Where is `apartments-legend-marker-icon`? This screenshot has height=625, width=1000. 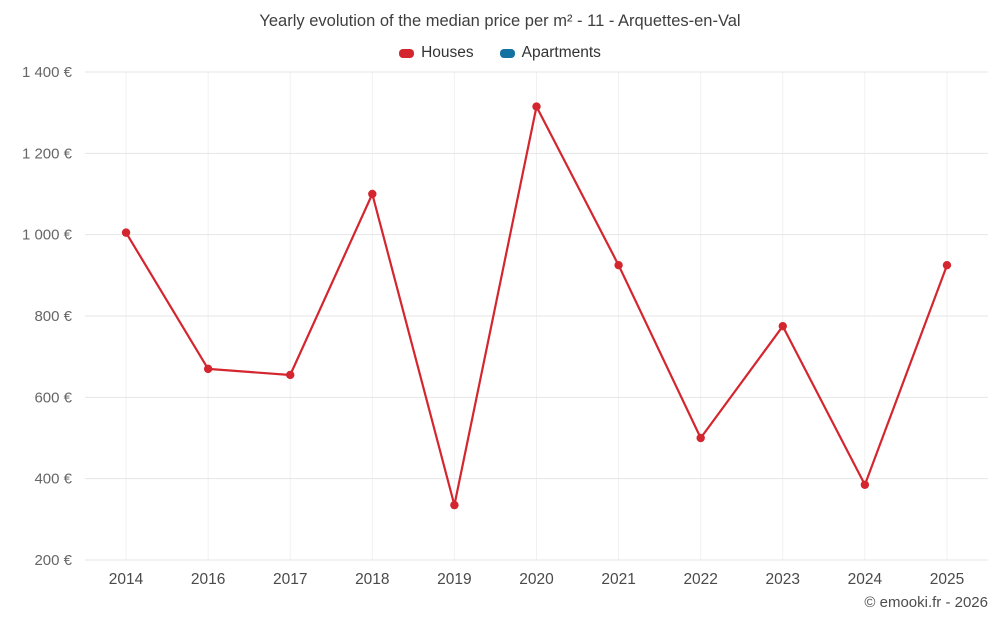 apartments-legend-marker-icon is located at coordinates (507, 53).